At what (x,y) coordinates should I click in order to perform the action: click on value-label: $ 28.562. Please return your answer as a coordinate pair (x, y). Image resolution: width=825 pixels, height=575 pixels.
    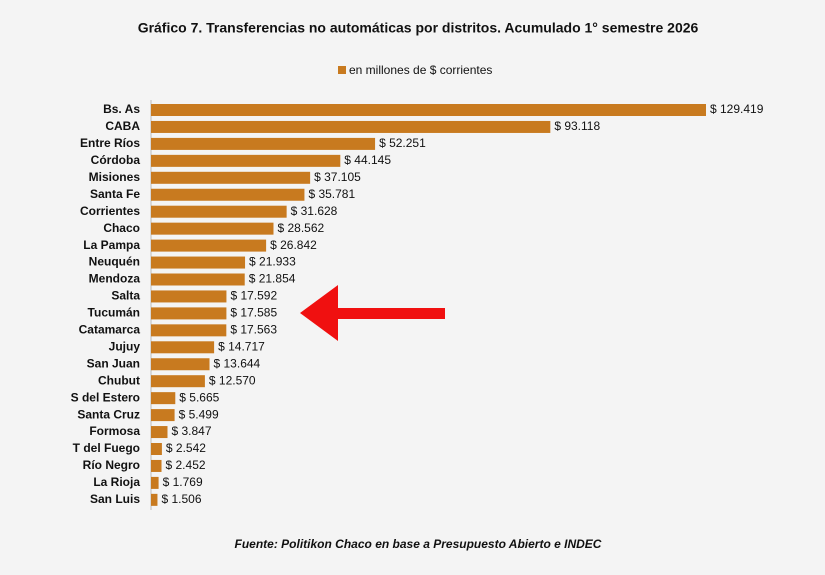
    Looking at the image, I should click on (300, 228).